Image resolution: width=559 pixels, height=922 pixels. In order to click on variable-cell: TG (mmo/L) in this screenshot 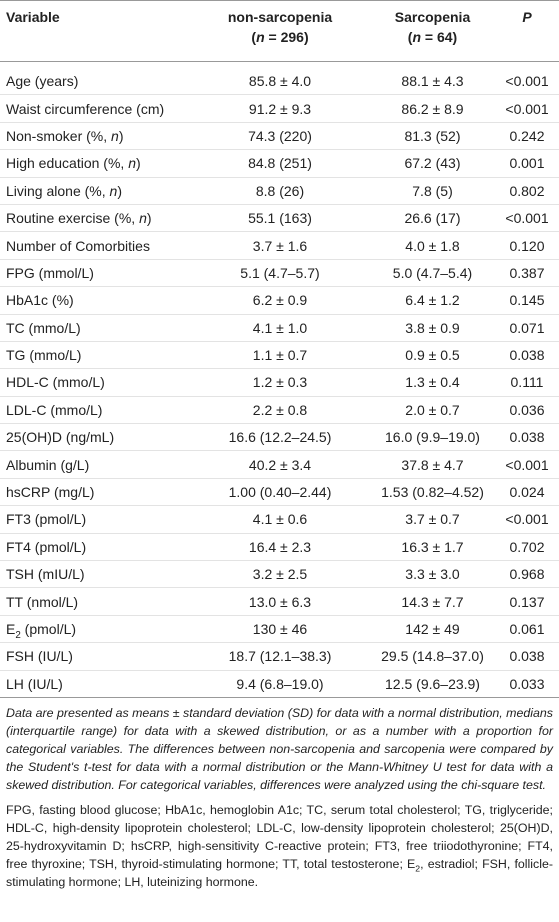, I will do `click(95, 355)`.